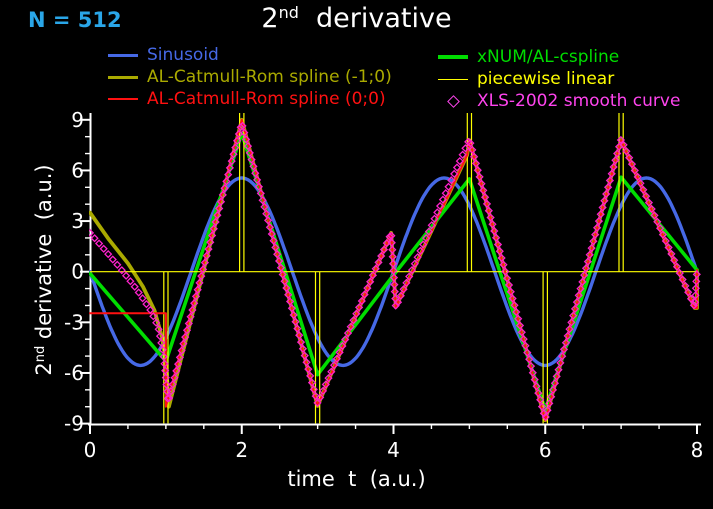 The image size is (713, 509). I want to click on x-axis-label: time t (a.u.), so click(356, 479).